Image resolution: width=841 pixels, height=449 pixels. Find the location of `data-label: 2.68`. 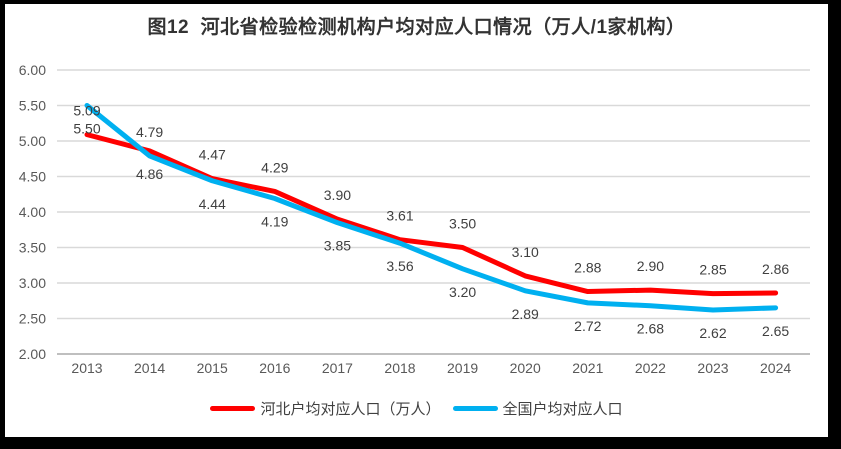

data-label: 2.68 is located at coordinates (650, 329).